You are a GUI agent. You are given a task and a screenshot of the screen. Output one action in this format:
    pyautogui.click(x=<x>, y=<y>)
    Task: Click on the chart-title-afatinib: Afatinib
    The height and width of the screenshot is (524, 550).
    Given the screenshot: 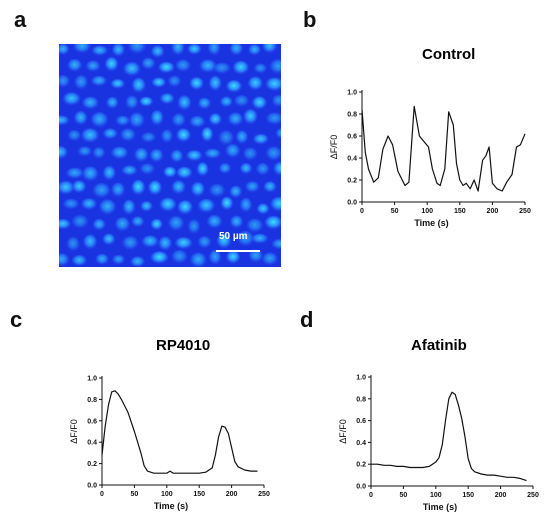 What is the action you would take?
    pyautogui.click(x=439, y=345)
    